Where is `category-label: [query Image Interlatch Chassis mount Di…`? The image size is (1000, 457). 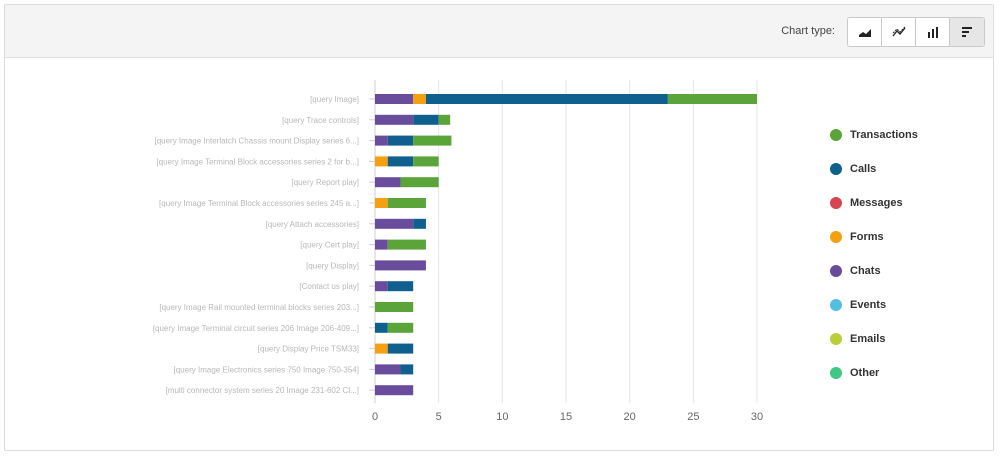
category-label: [query Image Interlatch Chassis mount Di… is located at coordinates (256, 141).